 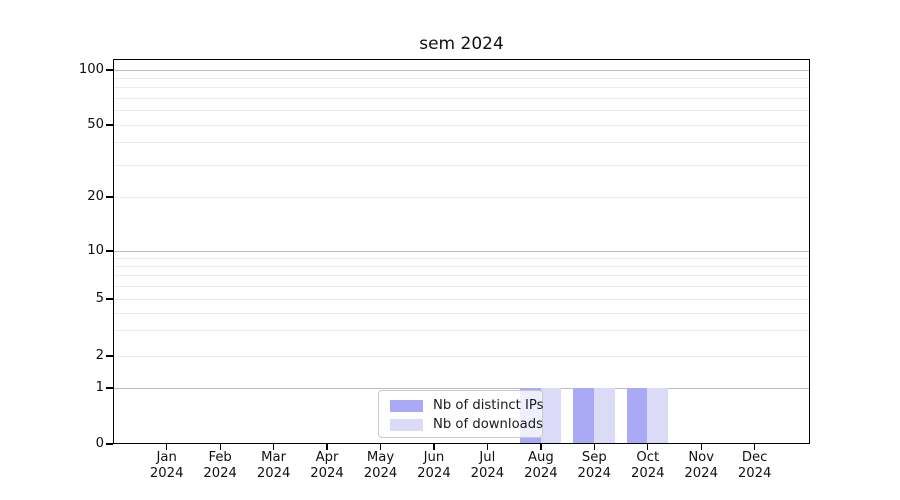 I want to click on legend-item-downloads: Nb of downloads, so click(x=466, y=424).